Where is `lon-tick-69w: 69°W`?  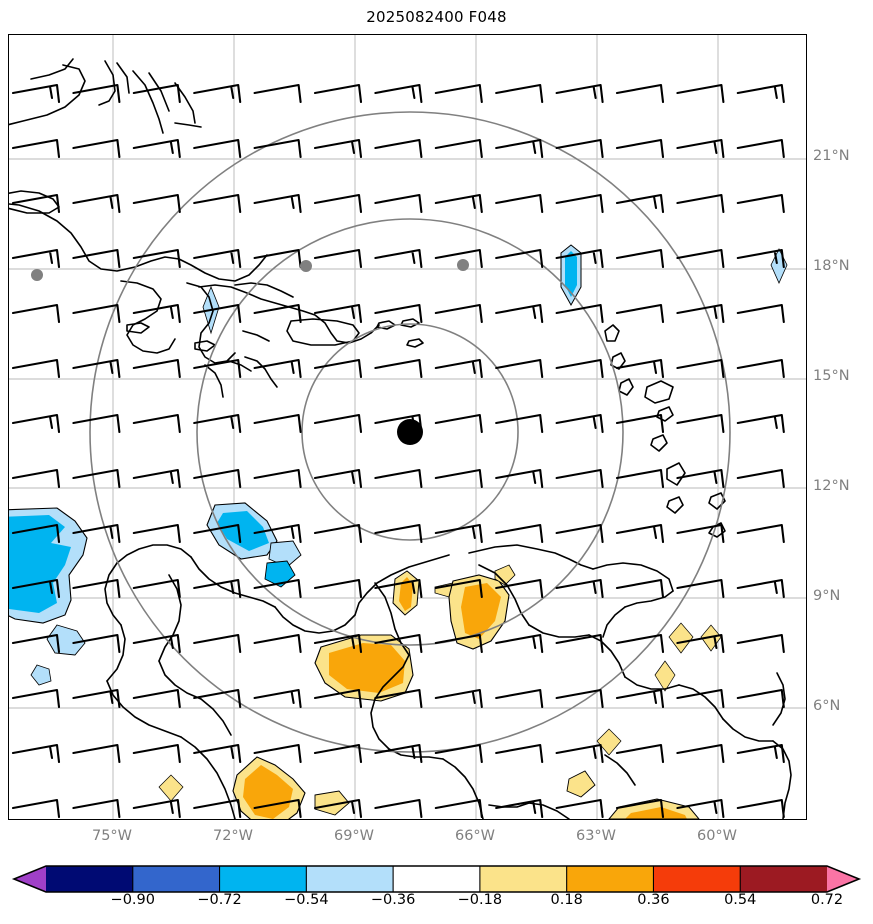
lon-tick-69w: 69°W is located at coordinates (354, 836).